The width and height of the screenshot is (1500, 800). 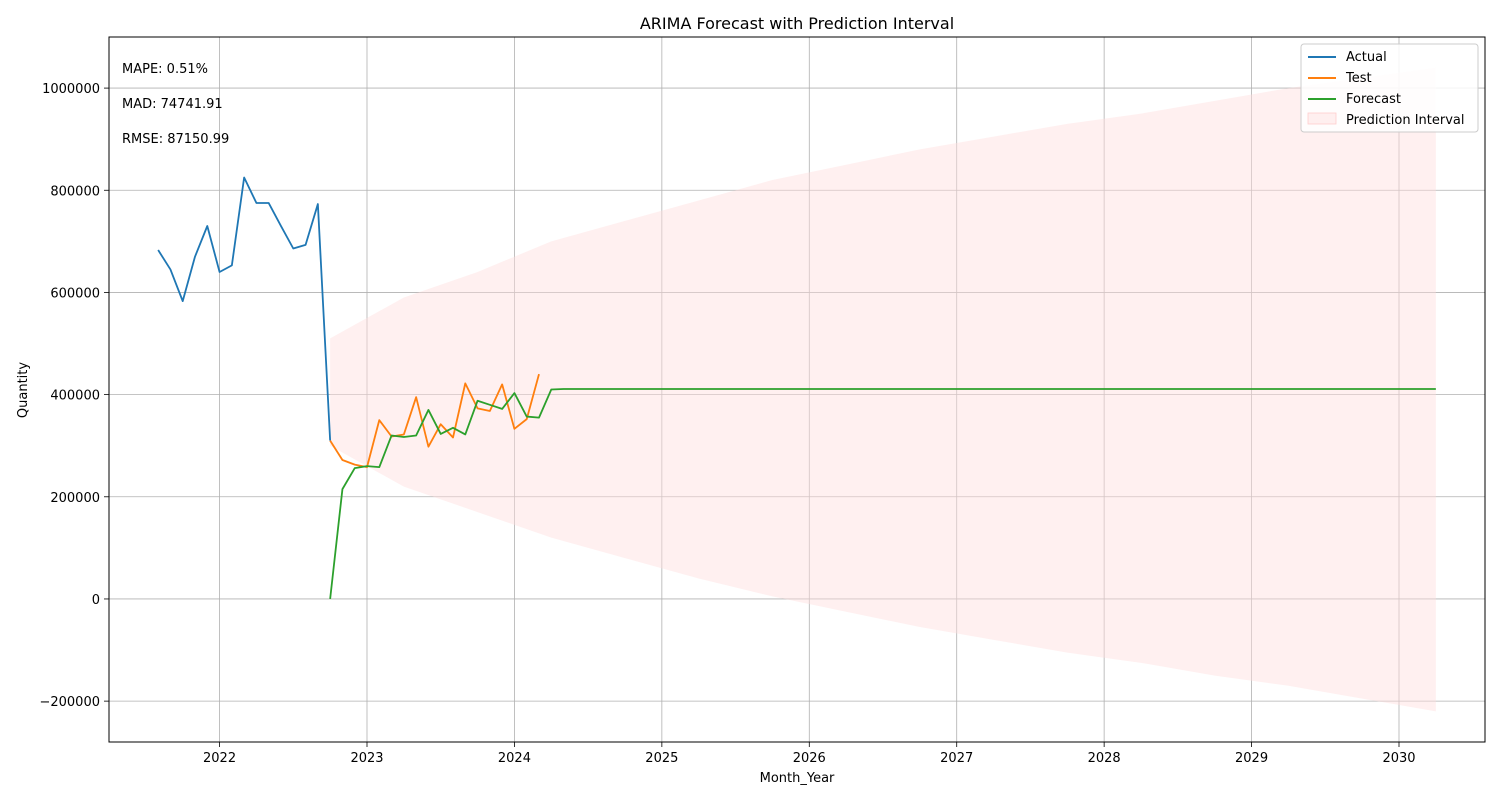 What do you see at coordinates (1358, 78) in the screenshot?
I see `legend-test-label: Test` at bounding box center [1358, 78].